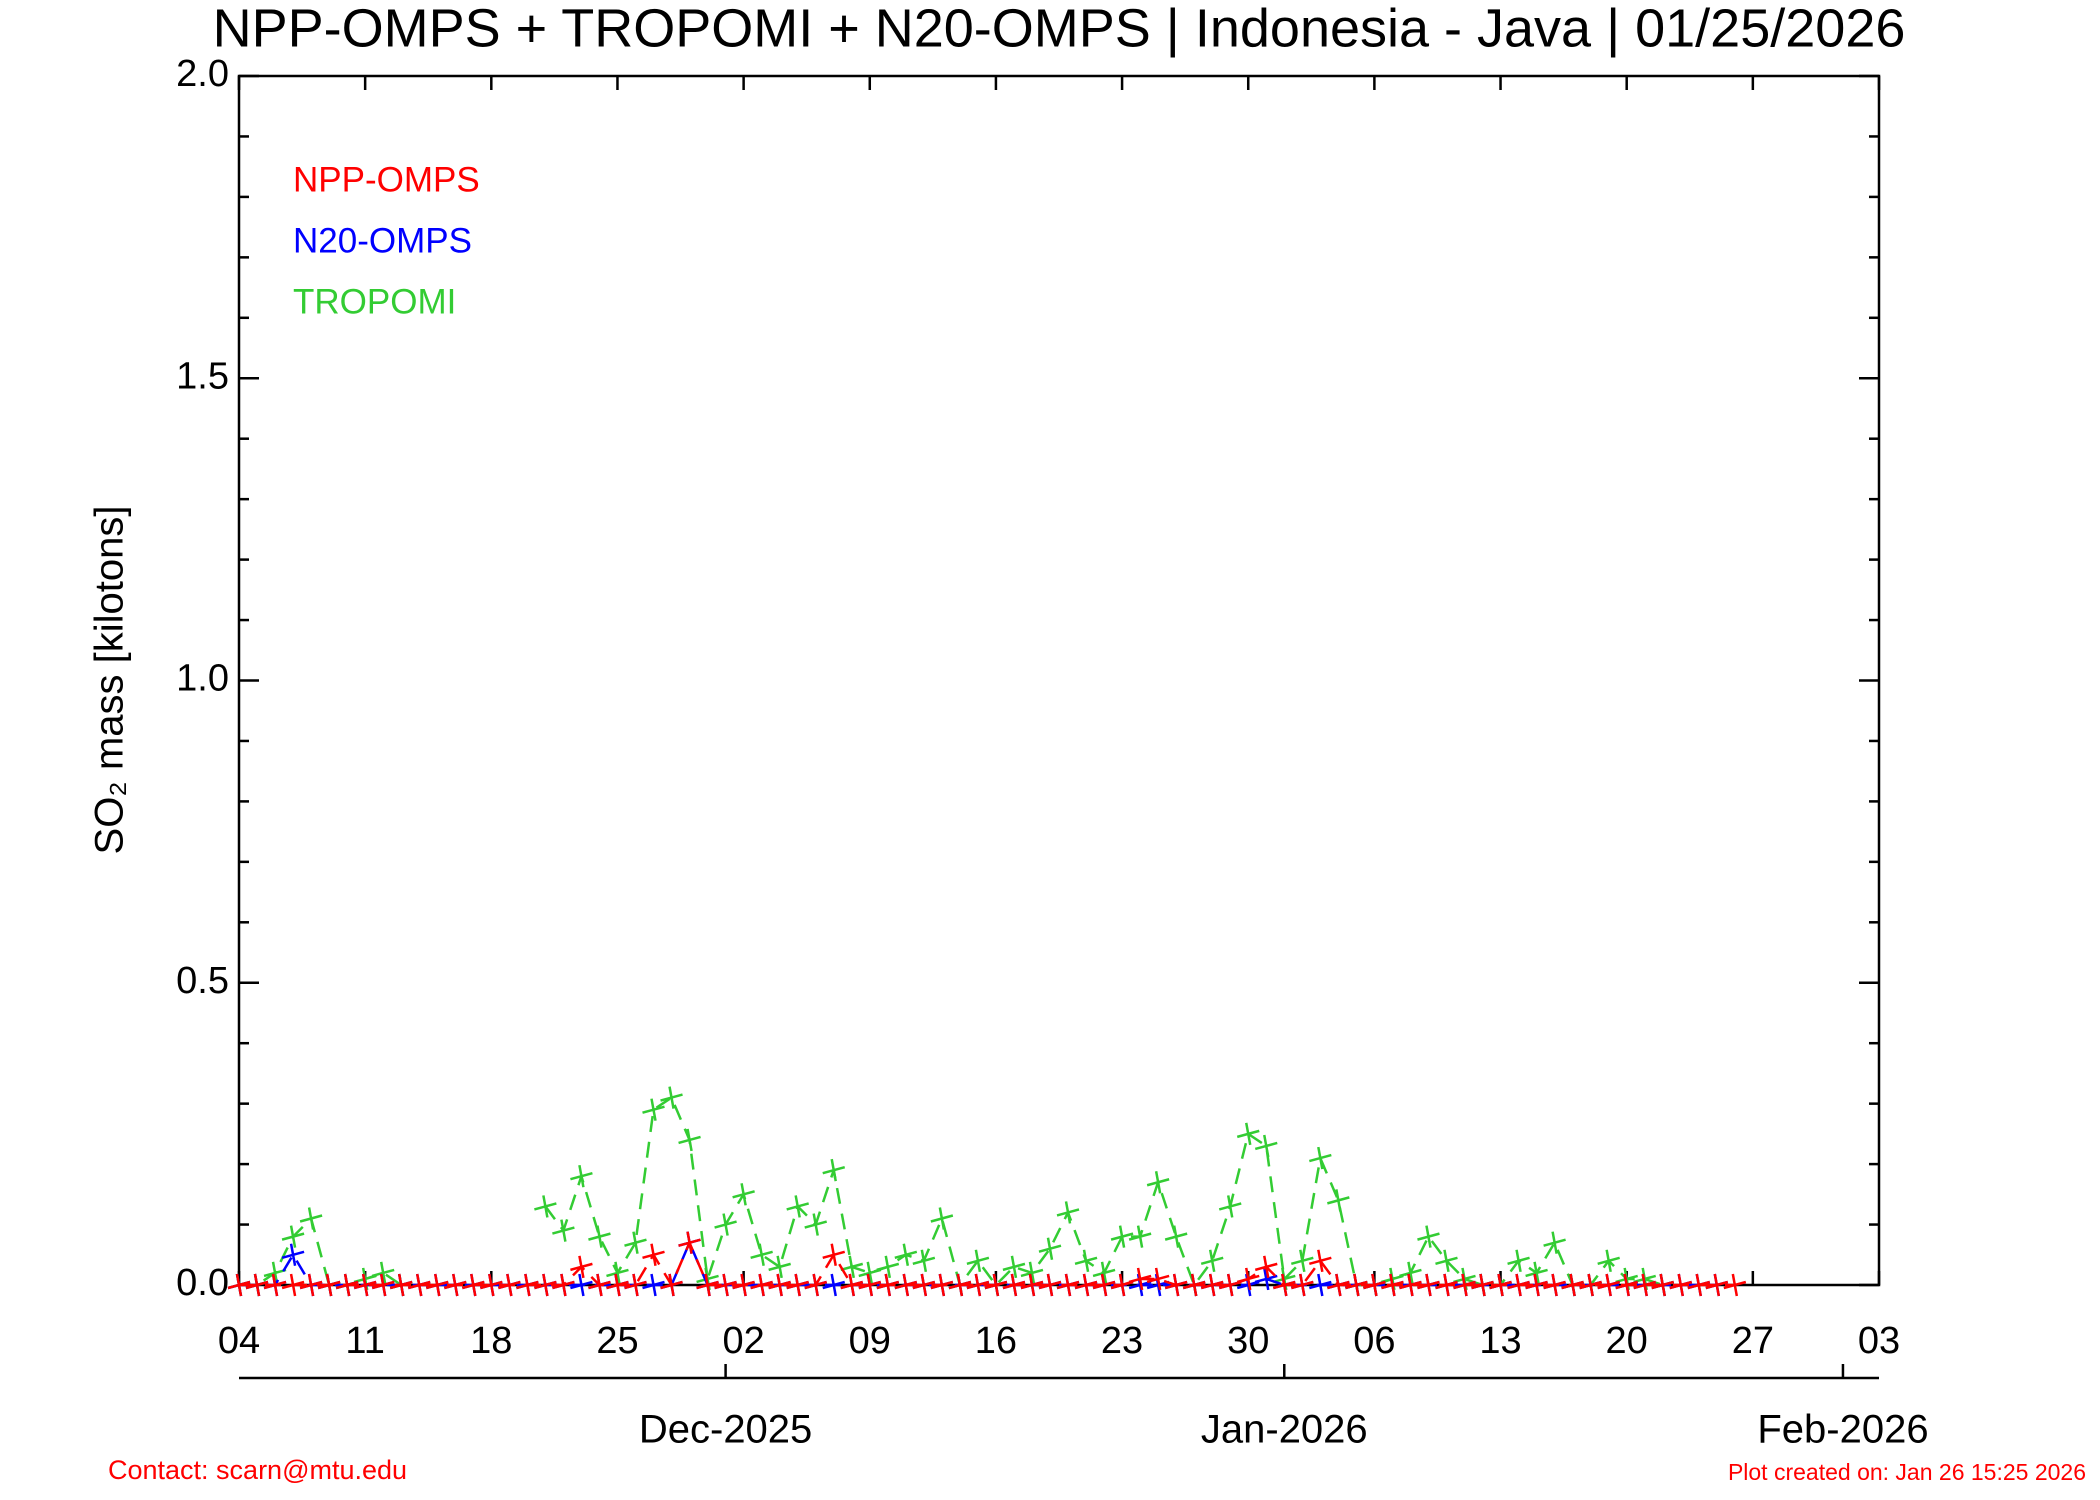 This screenshot has height=1500, width=2100. What do you see at coordinates (491, 1341) in the screenshot?
I see `x-tick-label: 18` at bounding box center [491, 1341].